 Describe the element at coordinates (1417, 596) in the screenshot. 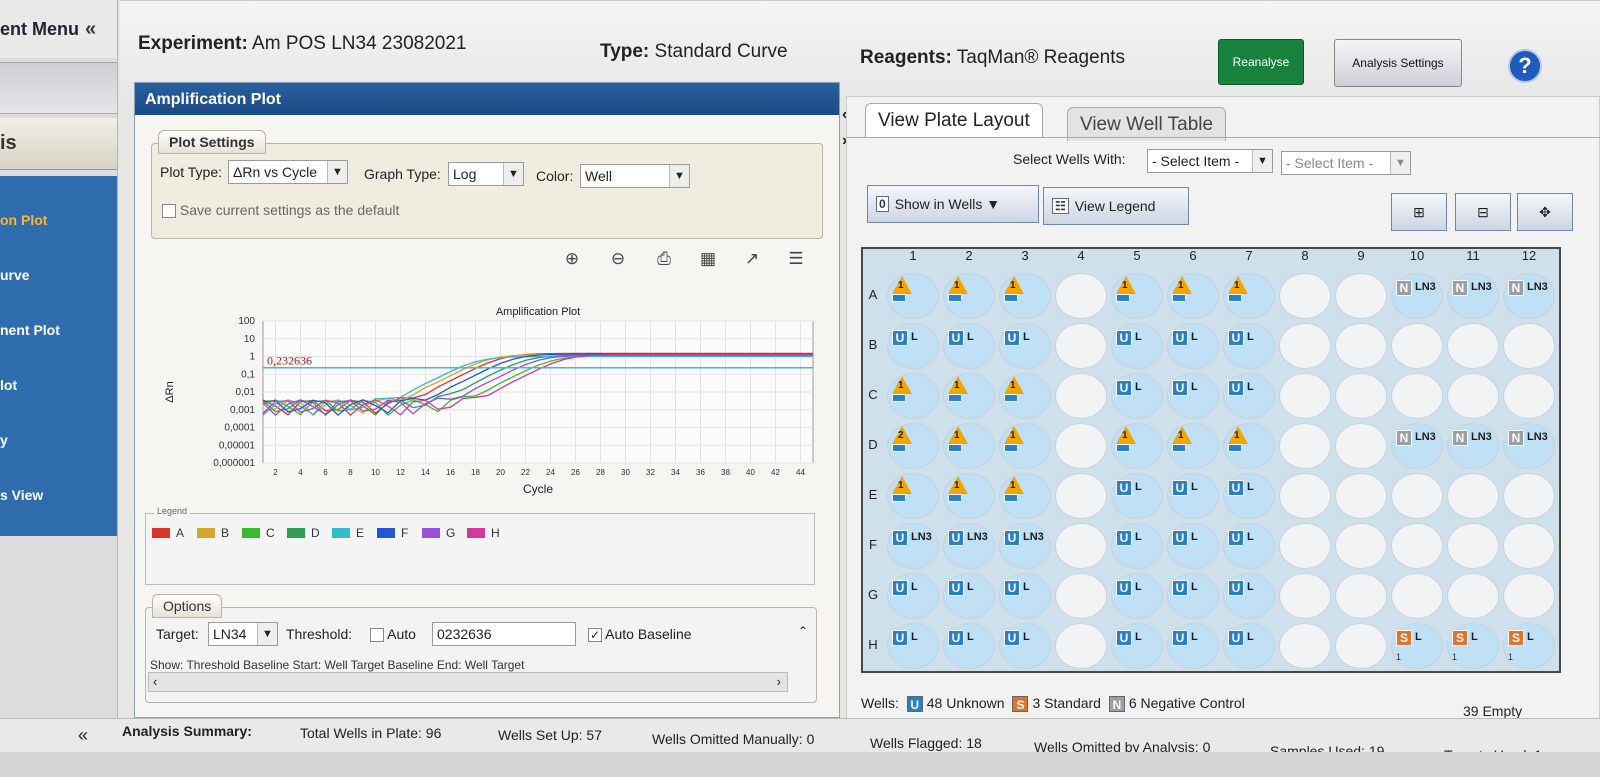

I see `well-G10` at that location.